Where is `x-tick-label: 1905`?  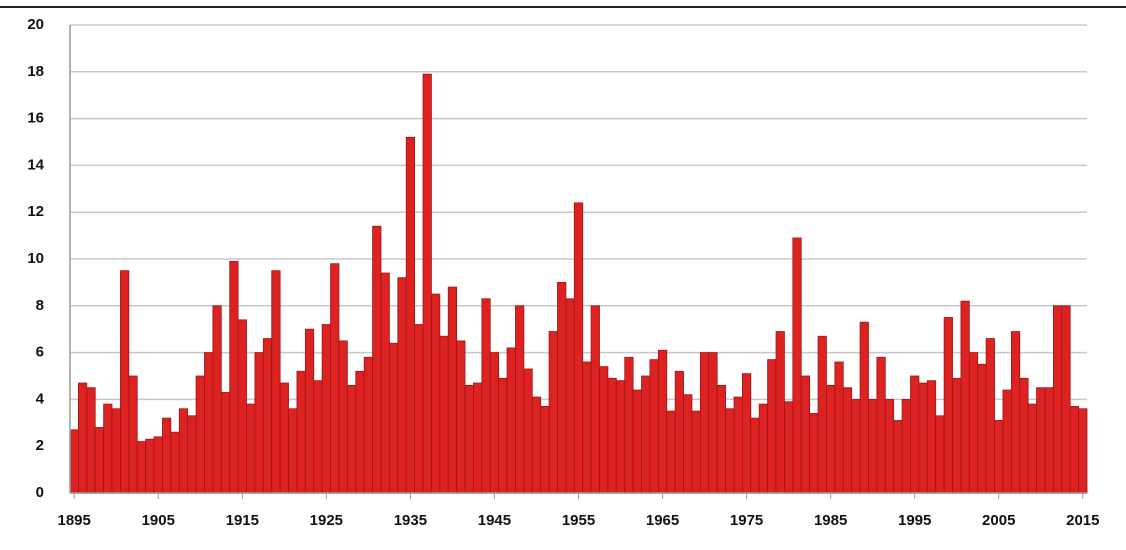 x-tick-label: 1905 is located at coordinates (158, 520).